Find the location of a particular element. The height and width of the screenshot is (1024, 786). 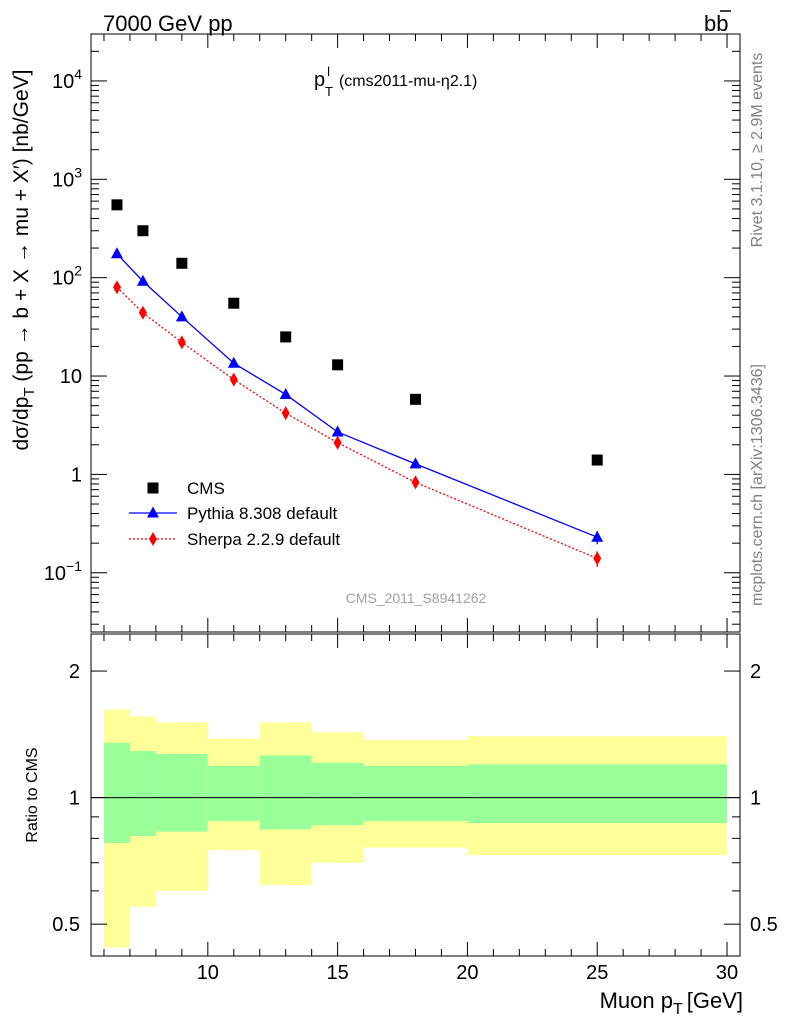

y-tick-label: 1 is located at coordinates (76, 475).